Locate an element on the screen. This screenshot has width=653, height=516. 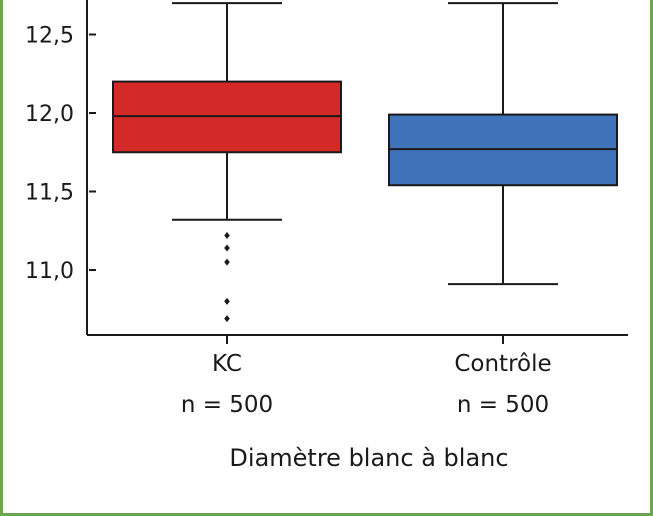
y-tick-label: 11,0 is located at coordinates (49, 271).